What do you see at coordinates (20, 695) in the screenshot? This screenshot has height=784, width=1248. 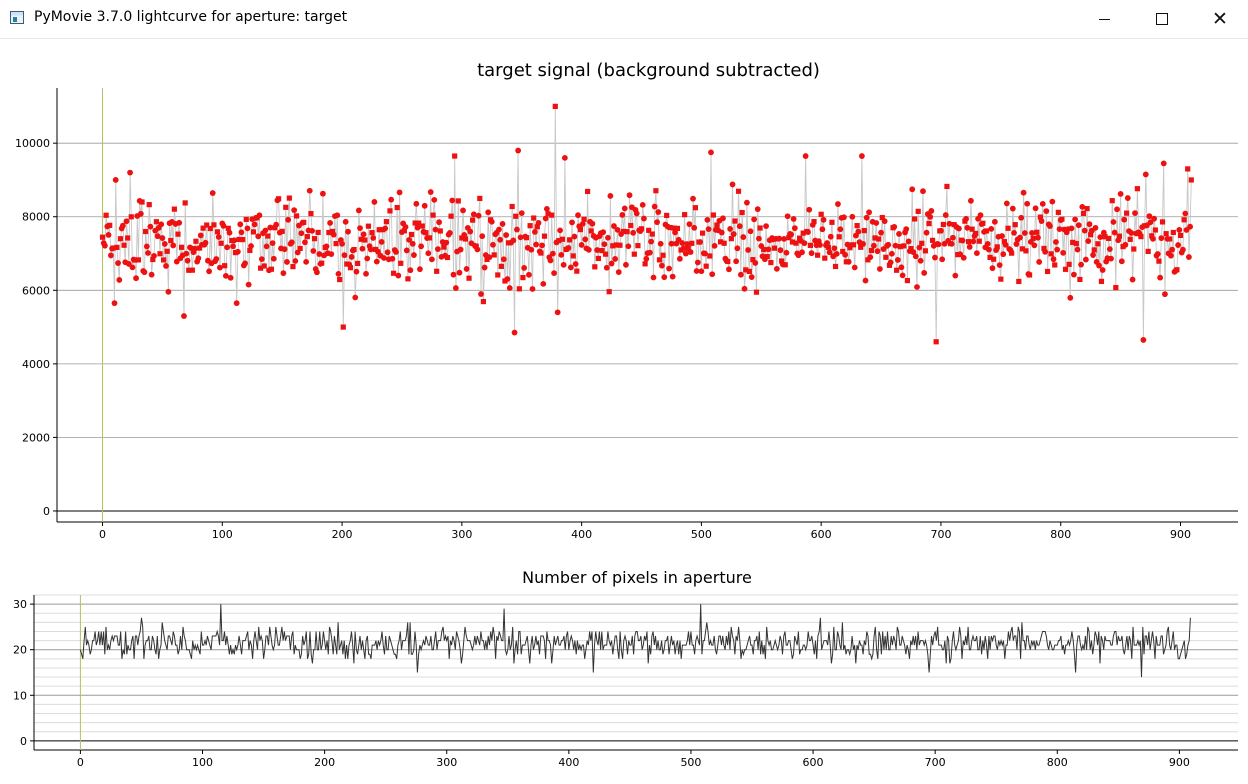 I see `y-tick-label: 10` at bounding box center [20, 695].